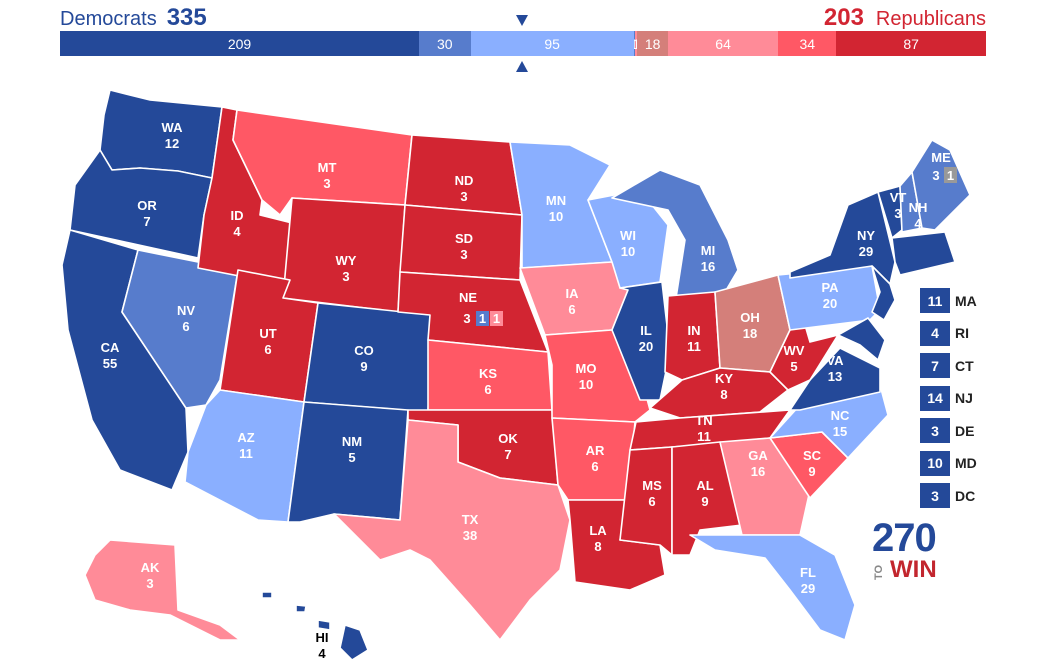 The height and width of the screenshot is (670, 1050). Describe the element at coordinates (843, 17) in the screenshot. I see `republicans-total: 203` at that location.